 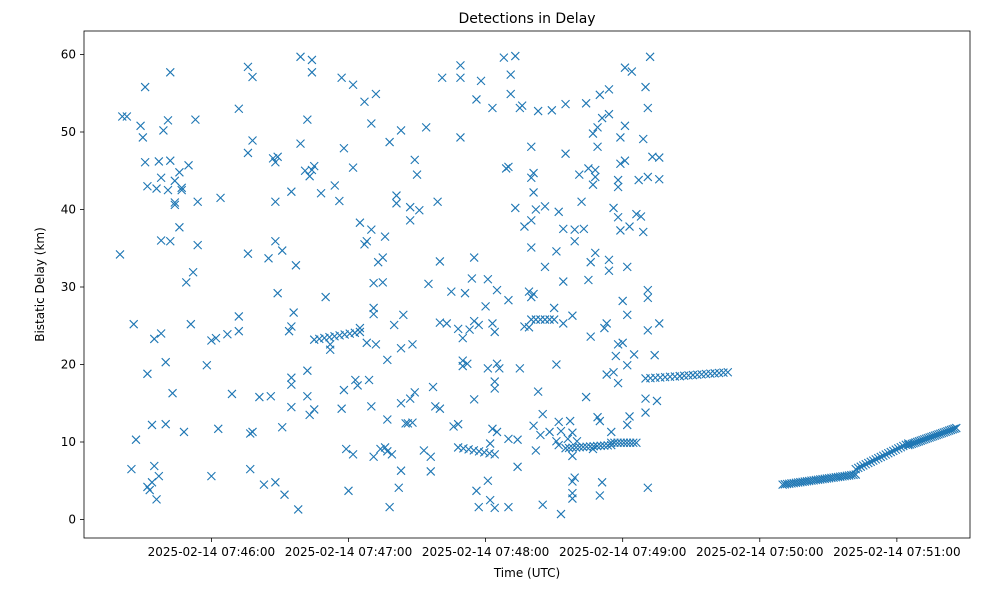 I want to click on y-tick-label: 10, so click(x=68, y=442).